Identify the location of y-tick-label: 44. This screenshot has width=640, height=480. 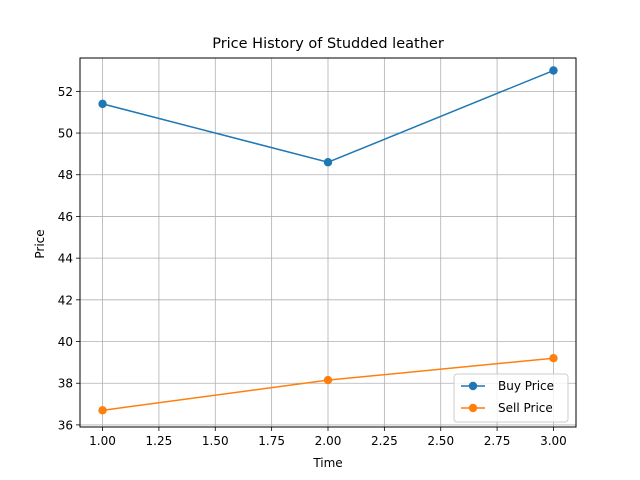
(65, 259).